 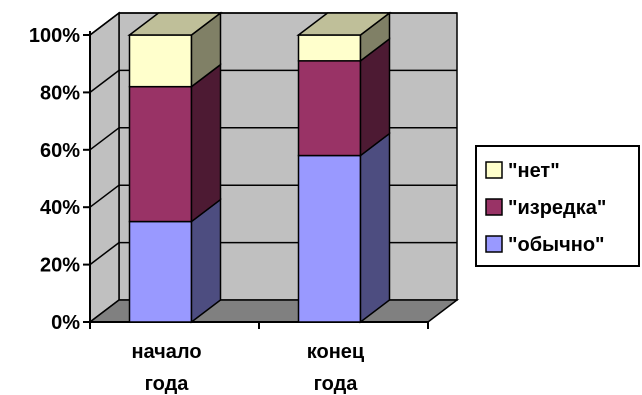 I want to click on y-tick-label: 0%, so click(x=65, y=323).